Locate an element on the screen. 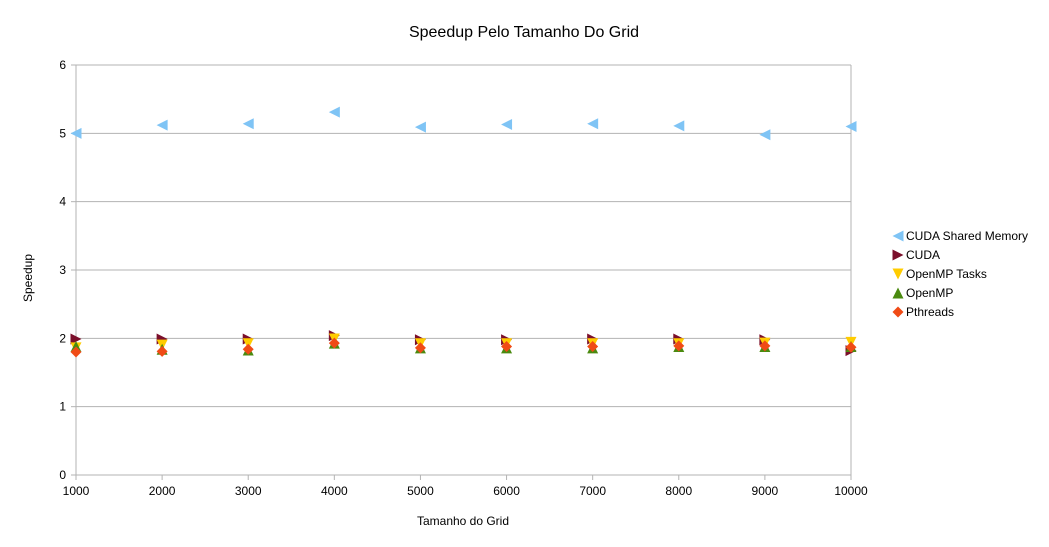 The image size is (1049, 547). y-tick-label: 3 is located at coordinates (62, 270).